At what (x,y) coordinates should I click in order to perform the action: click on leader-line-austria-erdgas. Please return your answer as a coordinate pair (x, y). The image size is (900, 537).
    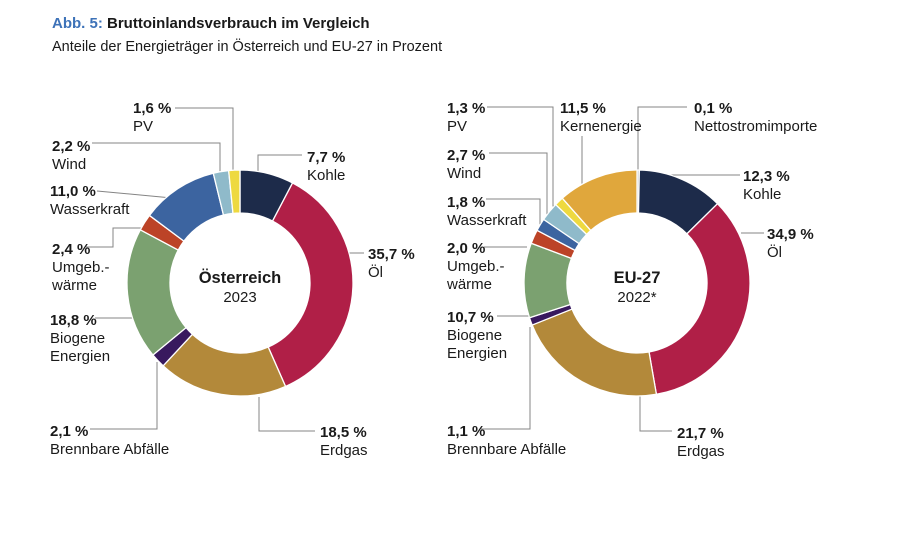
    Looking at the image, I should click on (286, 414).